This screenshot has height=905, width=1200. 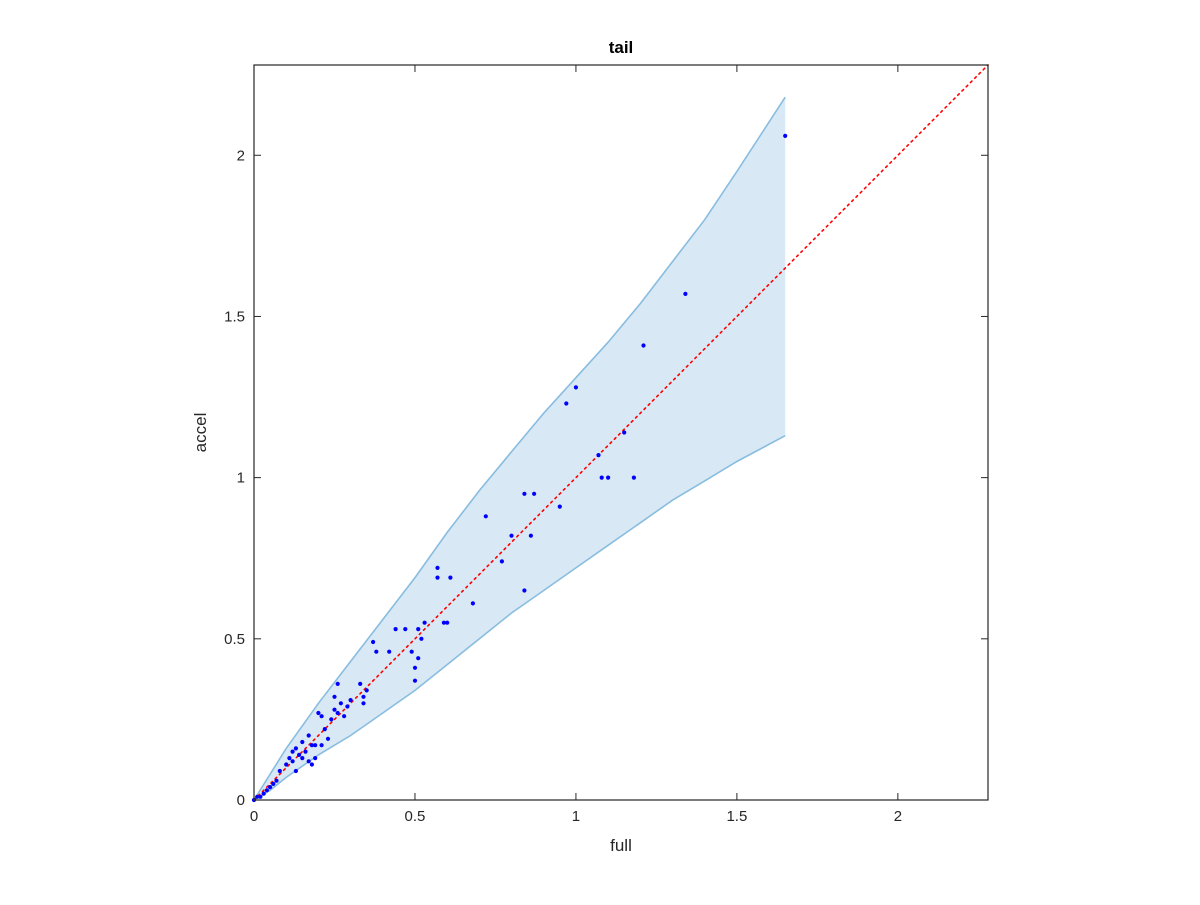 What do you see at coordinates (254, 816) in the screenshot?
I see `x-tick-label: 0` at bounding box center [254, 816].